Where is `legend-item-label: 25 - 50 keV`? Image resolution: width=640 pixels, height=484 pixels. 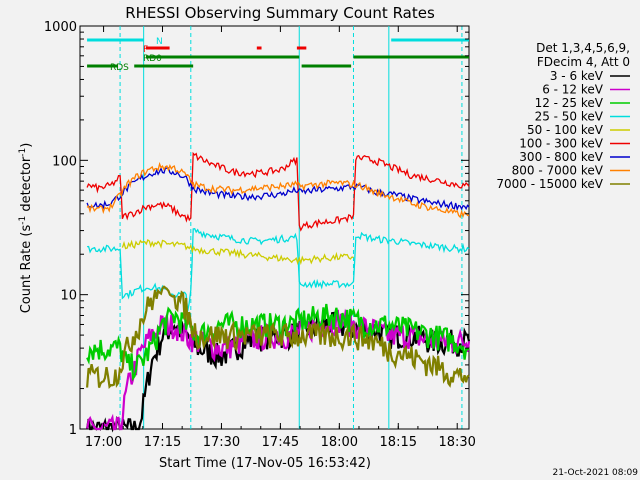 legend-item-label: 25 - 50 keV is located at coordinates (569, 117).